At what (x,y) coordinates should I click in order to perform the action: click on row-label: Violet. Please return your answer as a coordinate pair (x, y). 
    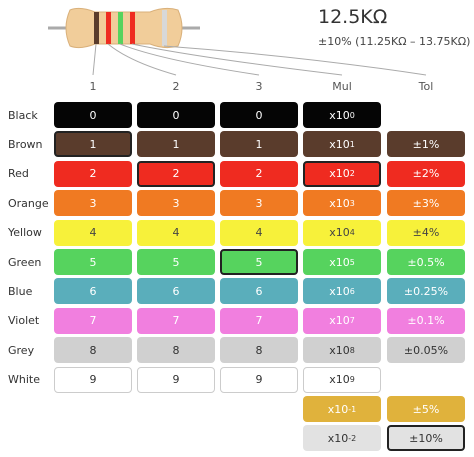
    Looking at the image, I should click on (24, 321).